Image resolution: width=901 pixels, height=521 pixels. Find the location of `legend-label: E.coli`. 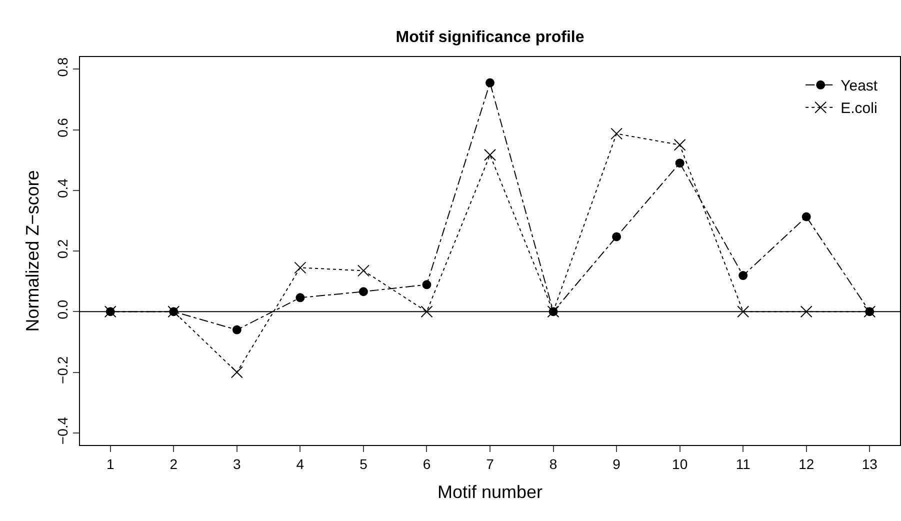

legend-label: E.coli is located at coordinates (859, 109).